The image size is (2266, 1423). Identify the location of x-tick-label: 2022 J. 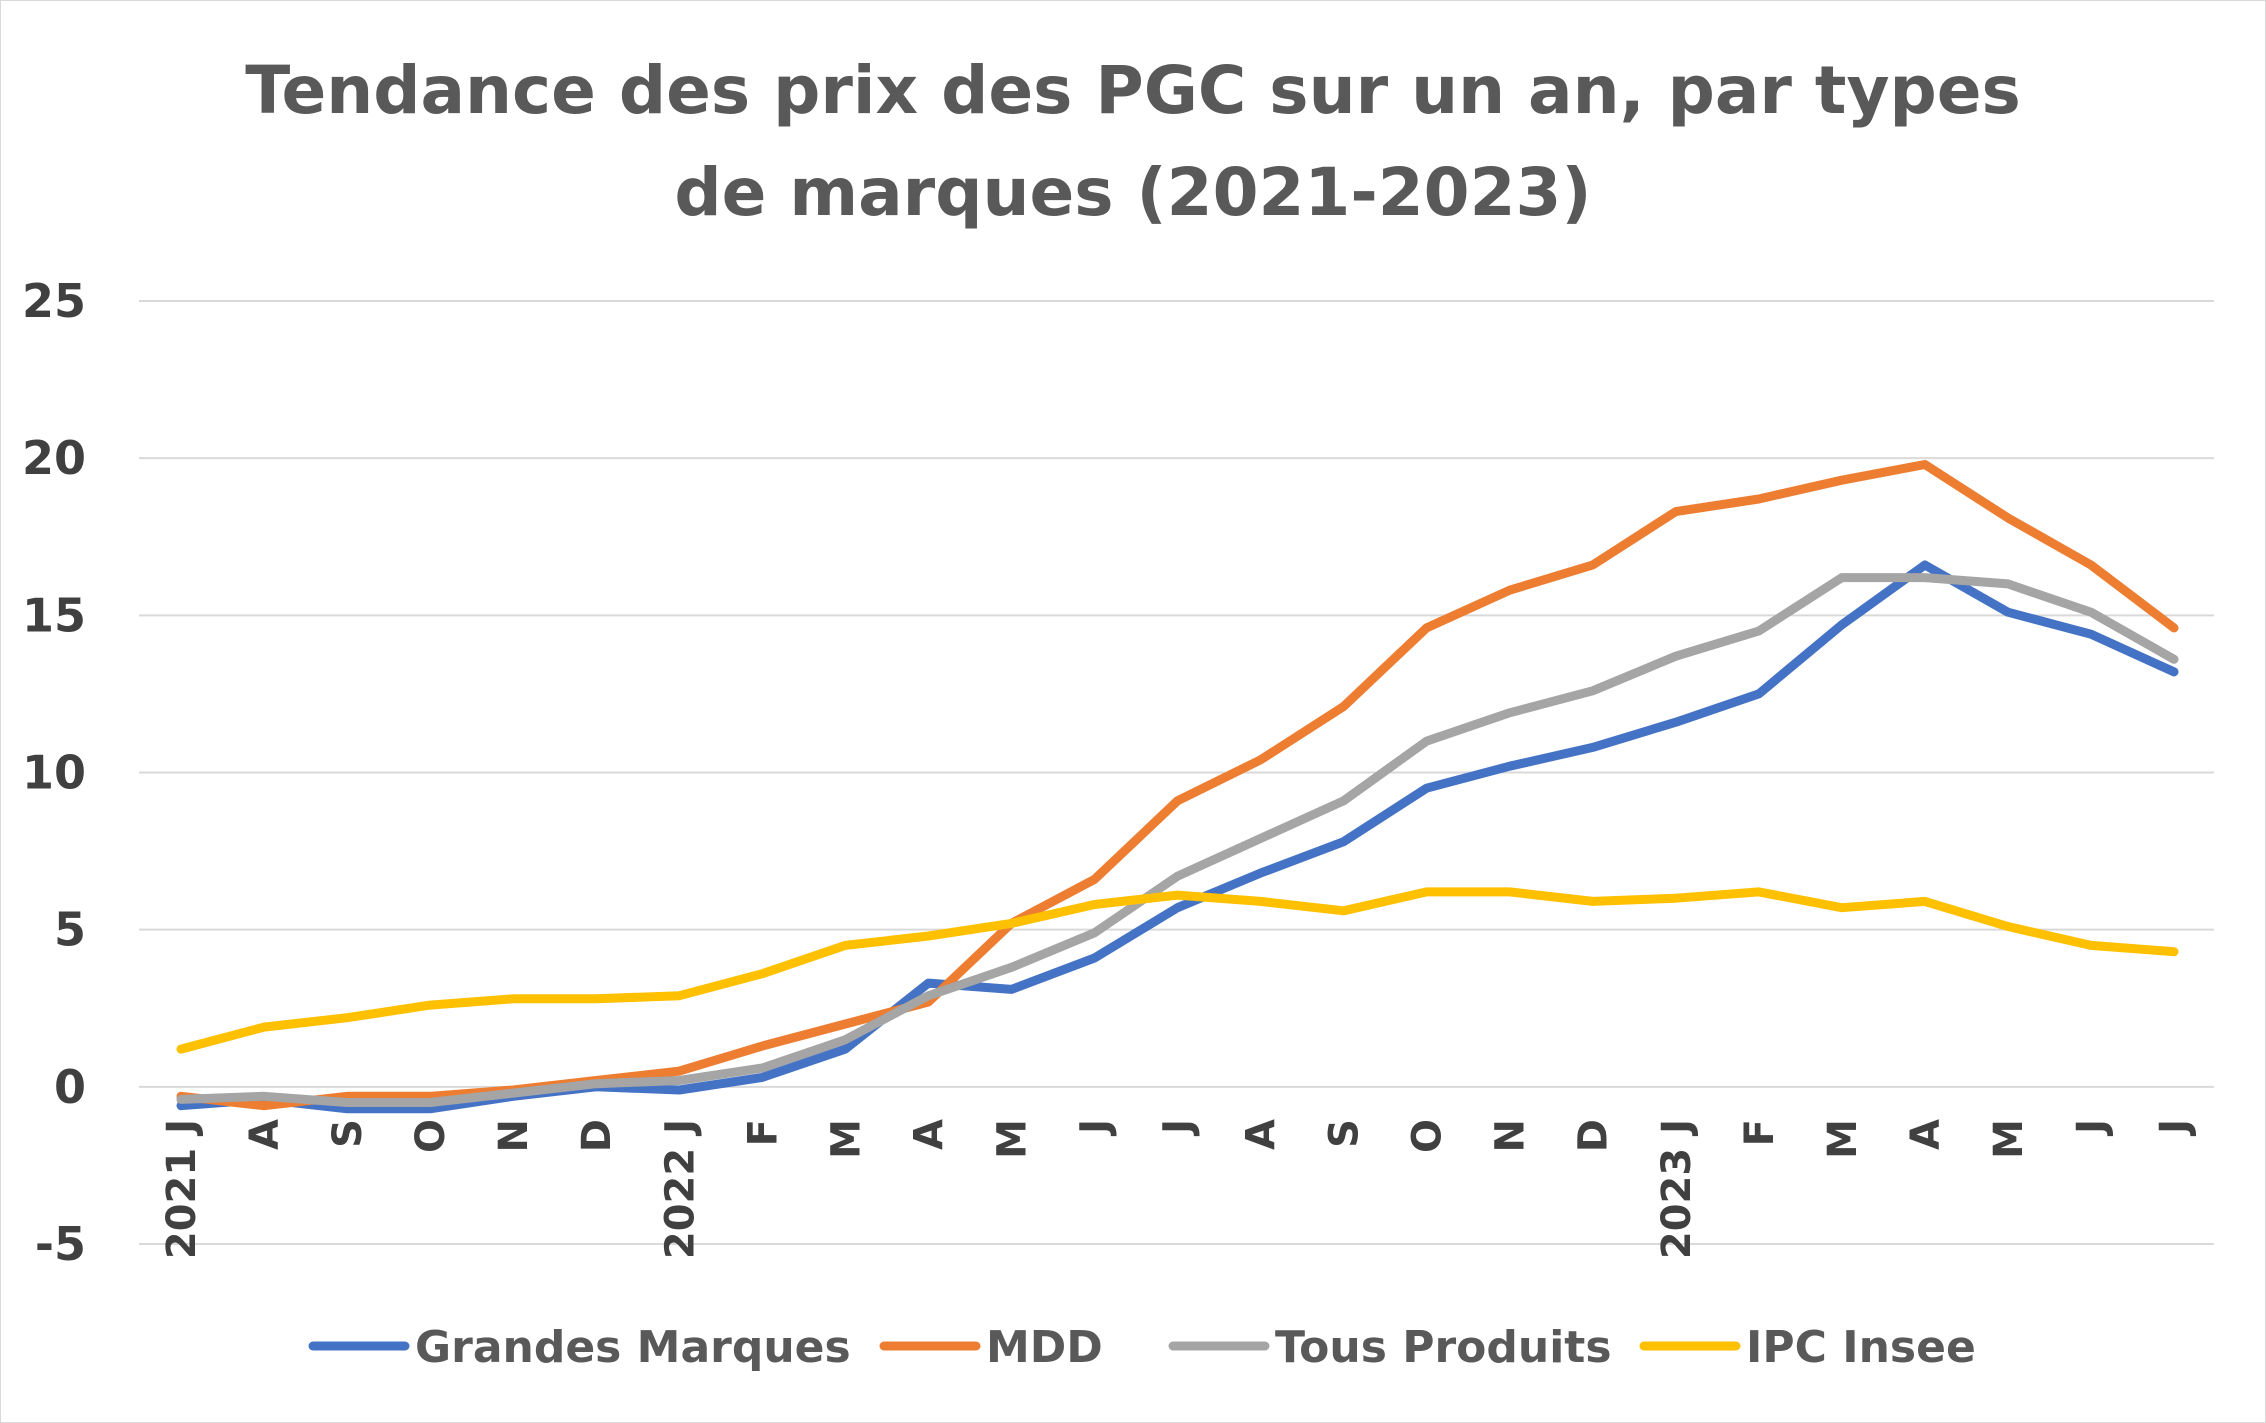
(680, 1189).